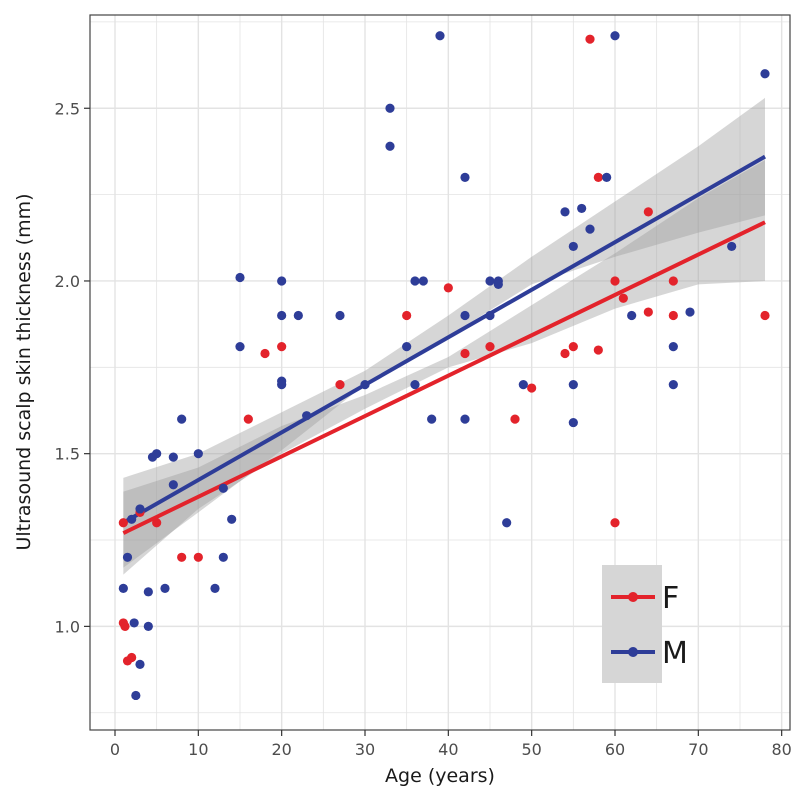  I want to click on x-tick-label: 70, so click(698, 749).